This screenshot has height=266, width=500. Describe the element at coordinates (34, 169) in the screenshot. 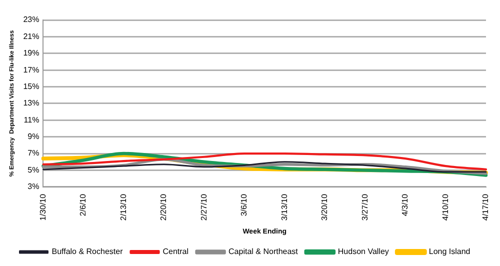

I see `y-tick-label: 5%` at that location.